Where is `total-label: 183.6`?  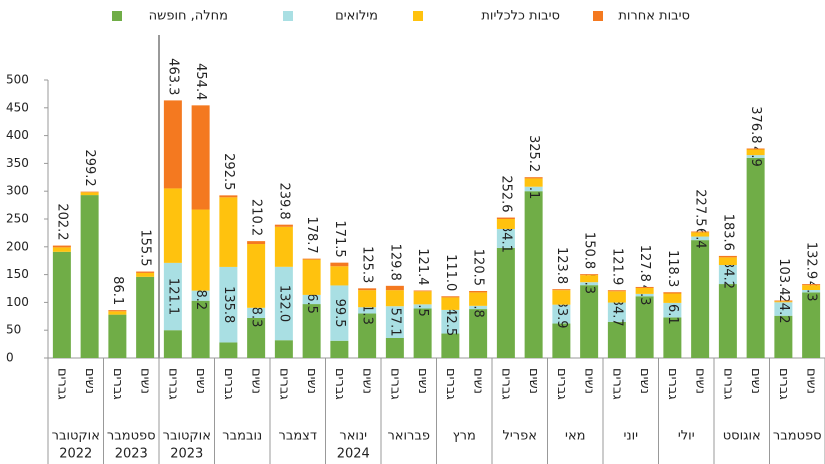
total-label: 183.6 is located at coordinates (727, 232).